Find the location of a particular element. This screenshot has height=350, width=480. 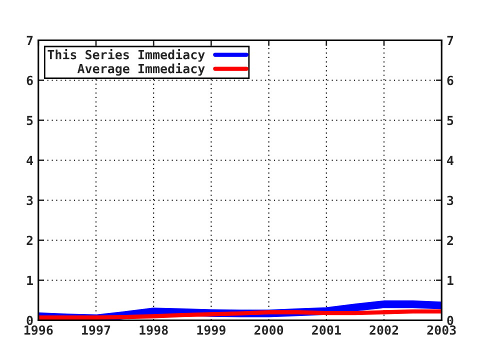

y2-tick-label: 6 is located at coordinates (450, 81).